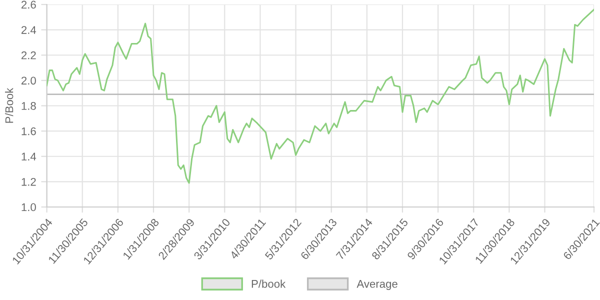 The image size is (600, 300). What do you see at coordinates (29, 106) in the screenshot?
I see `y-tick-label: 1.8` at bounding box center [29, 106].